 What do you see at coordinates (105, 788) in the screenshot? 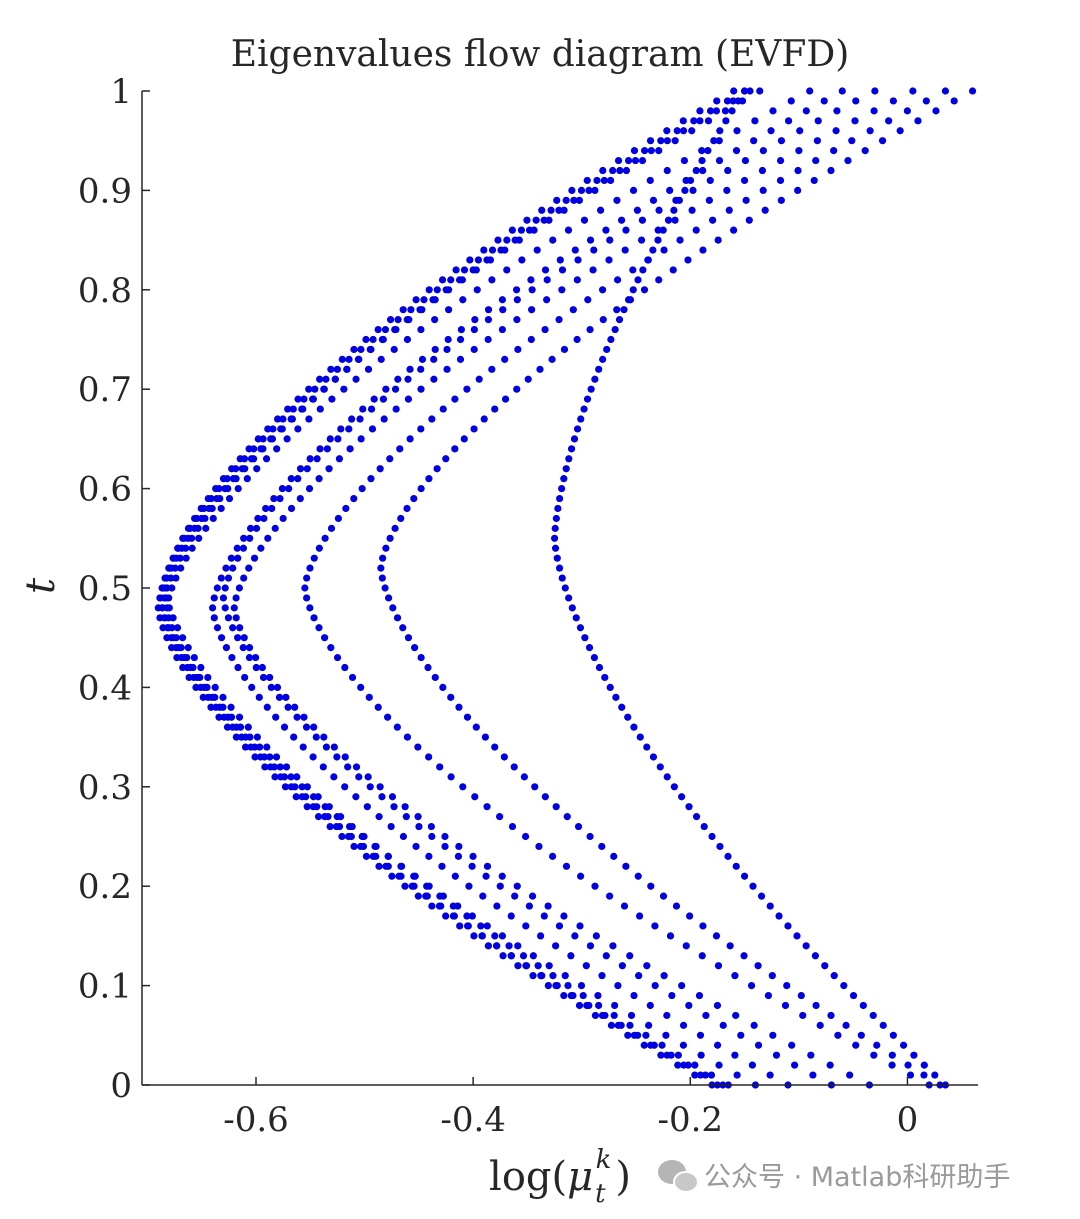
I see `y-tick-label: 0.3` at bounding box center [105, 788].